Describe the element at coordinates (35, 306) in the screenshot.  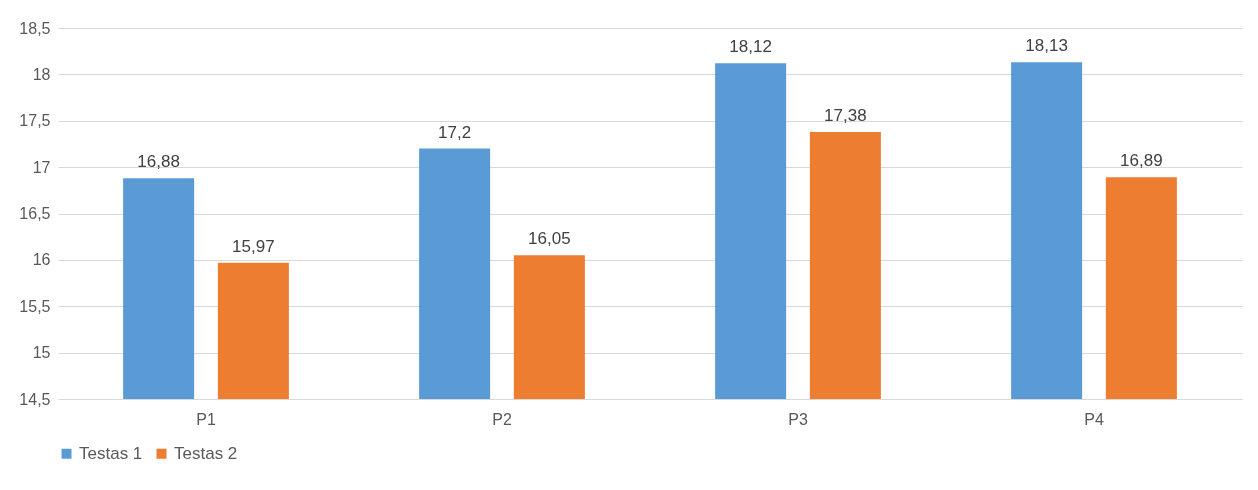
I see `y-tick-label: 15,5` at that location.